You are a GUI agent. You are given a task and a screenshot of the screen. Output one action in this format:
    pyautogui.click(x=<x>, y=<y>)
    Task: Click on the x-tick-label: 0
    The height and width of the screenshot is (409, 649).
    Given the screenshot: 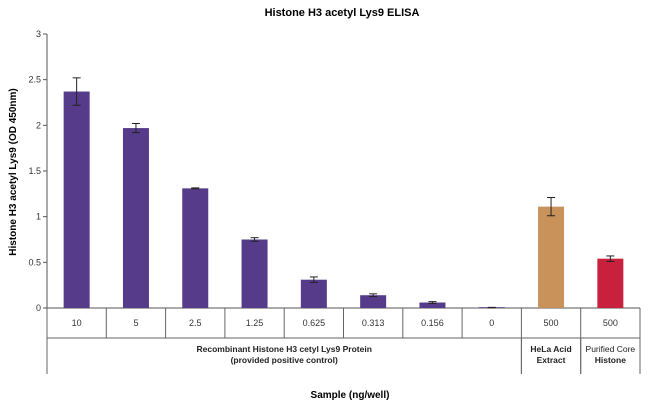 What is the action you would take?
    pyautogui.click(x=491, y=323)
    